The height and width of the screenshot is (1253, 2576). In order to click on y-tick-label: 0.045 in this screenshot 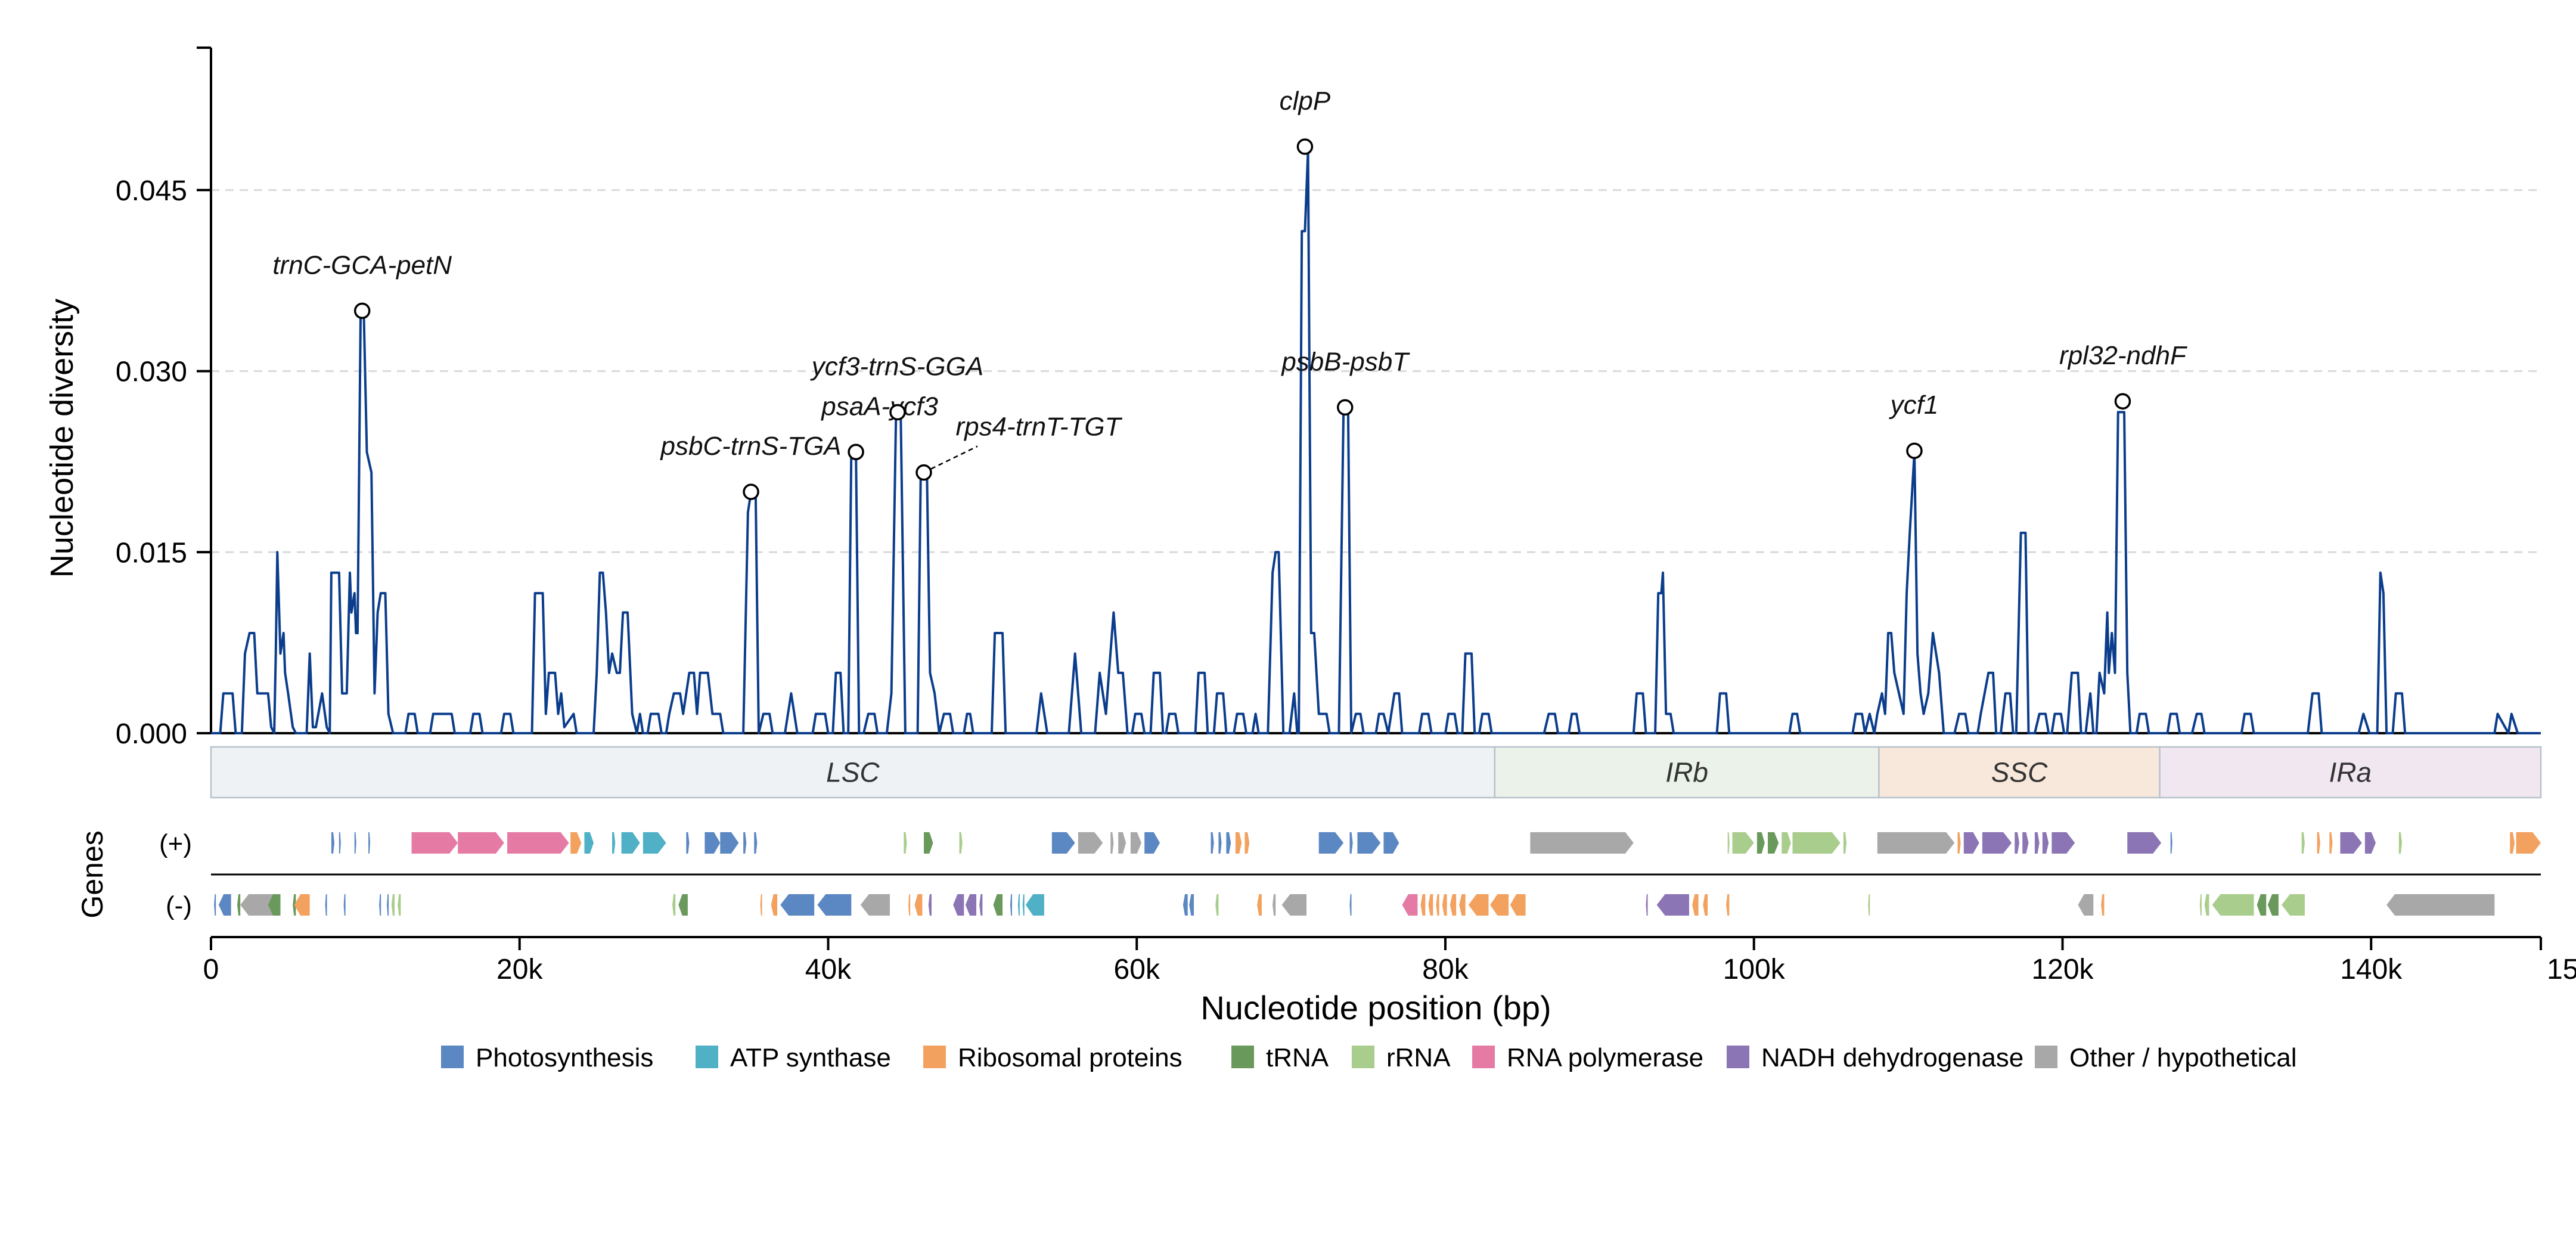, I will do `click(152, 191)`.